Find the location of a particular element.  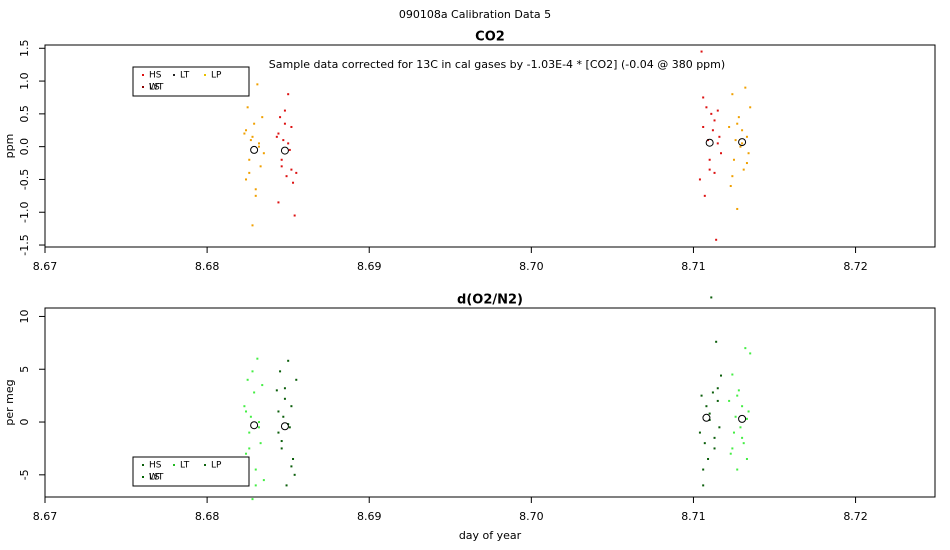

panel-title: d(O2/N2) is located at coordinates (490, 300).